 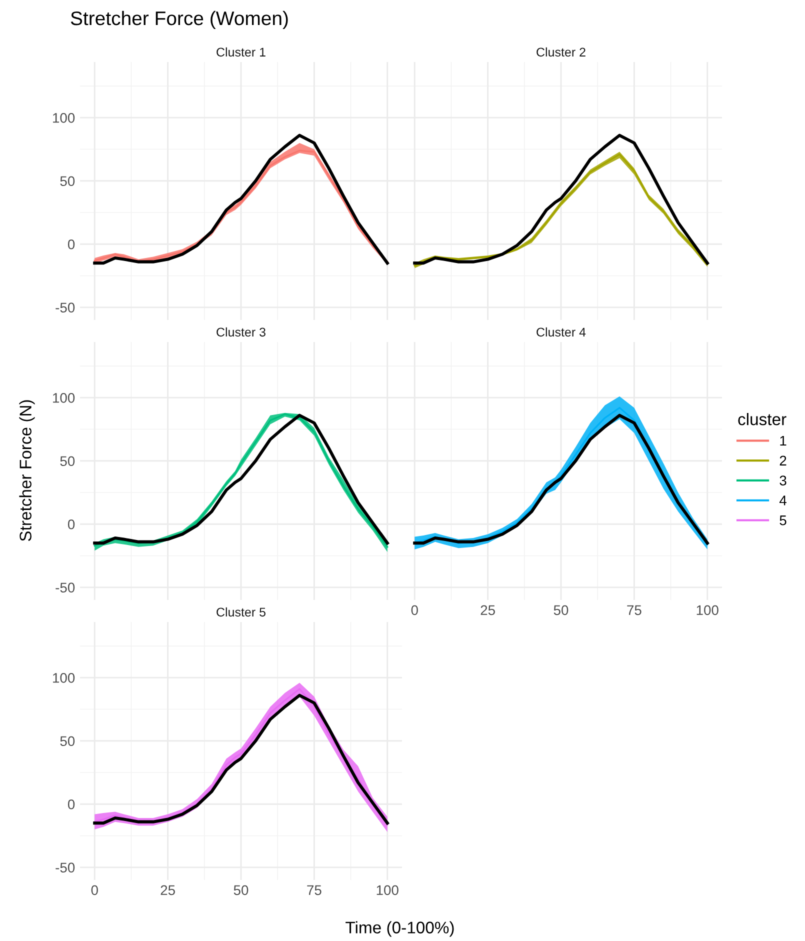 I want to click on legend-title: cluster, so click(x=762, y=419).